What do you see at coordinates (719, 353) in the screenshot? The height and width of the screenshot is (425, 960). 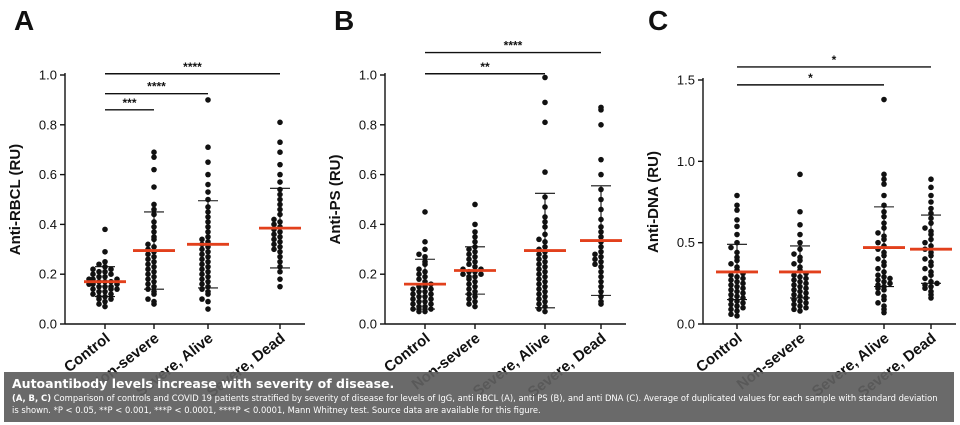 I see `x-category-label: Control` at bounding box center [719, 353].